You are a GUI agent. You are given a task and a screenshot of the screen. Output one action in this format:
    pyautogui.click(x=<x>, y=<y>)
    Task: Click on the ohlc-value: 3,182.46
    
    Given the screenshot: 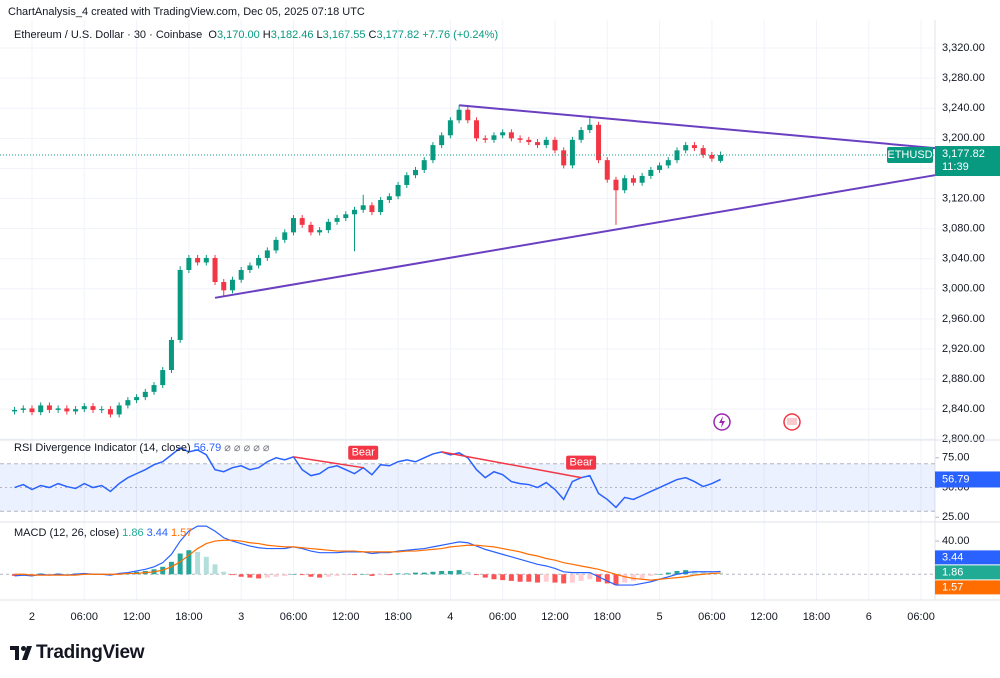 What is the action you would take?
    pyautogui.click(x=292, y=35)
    